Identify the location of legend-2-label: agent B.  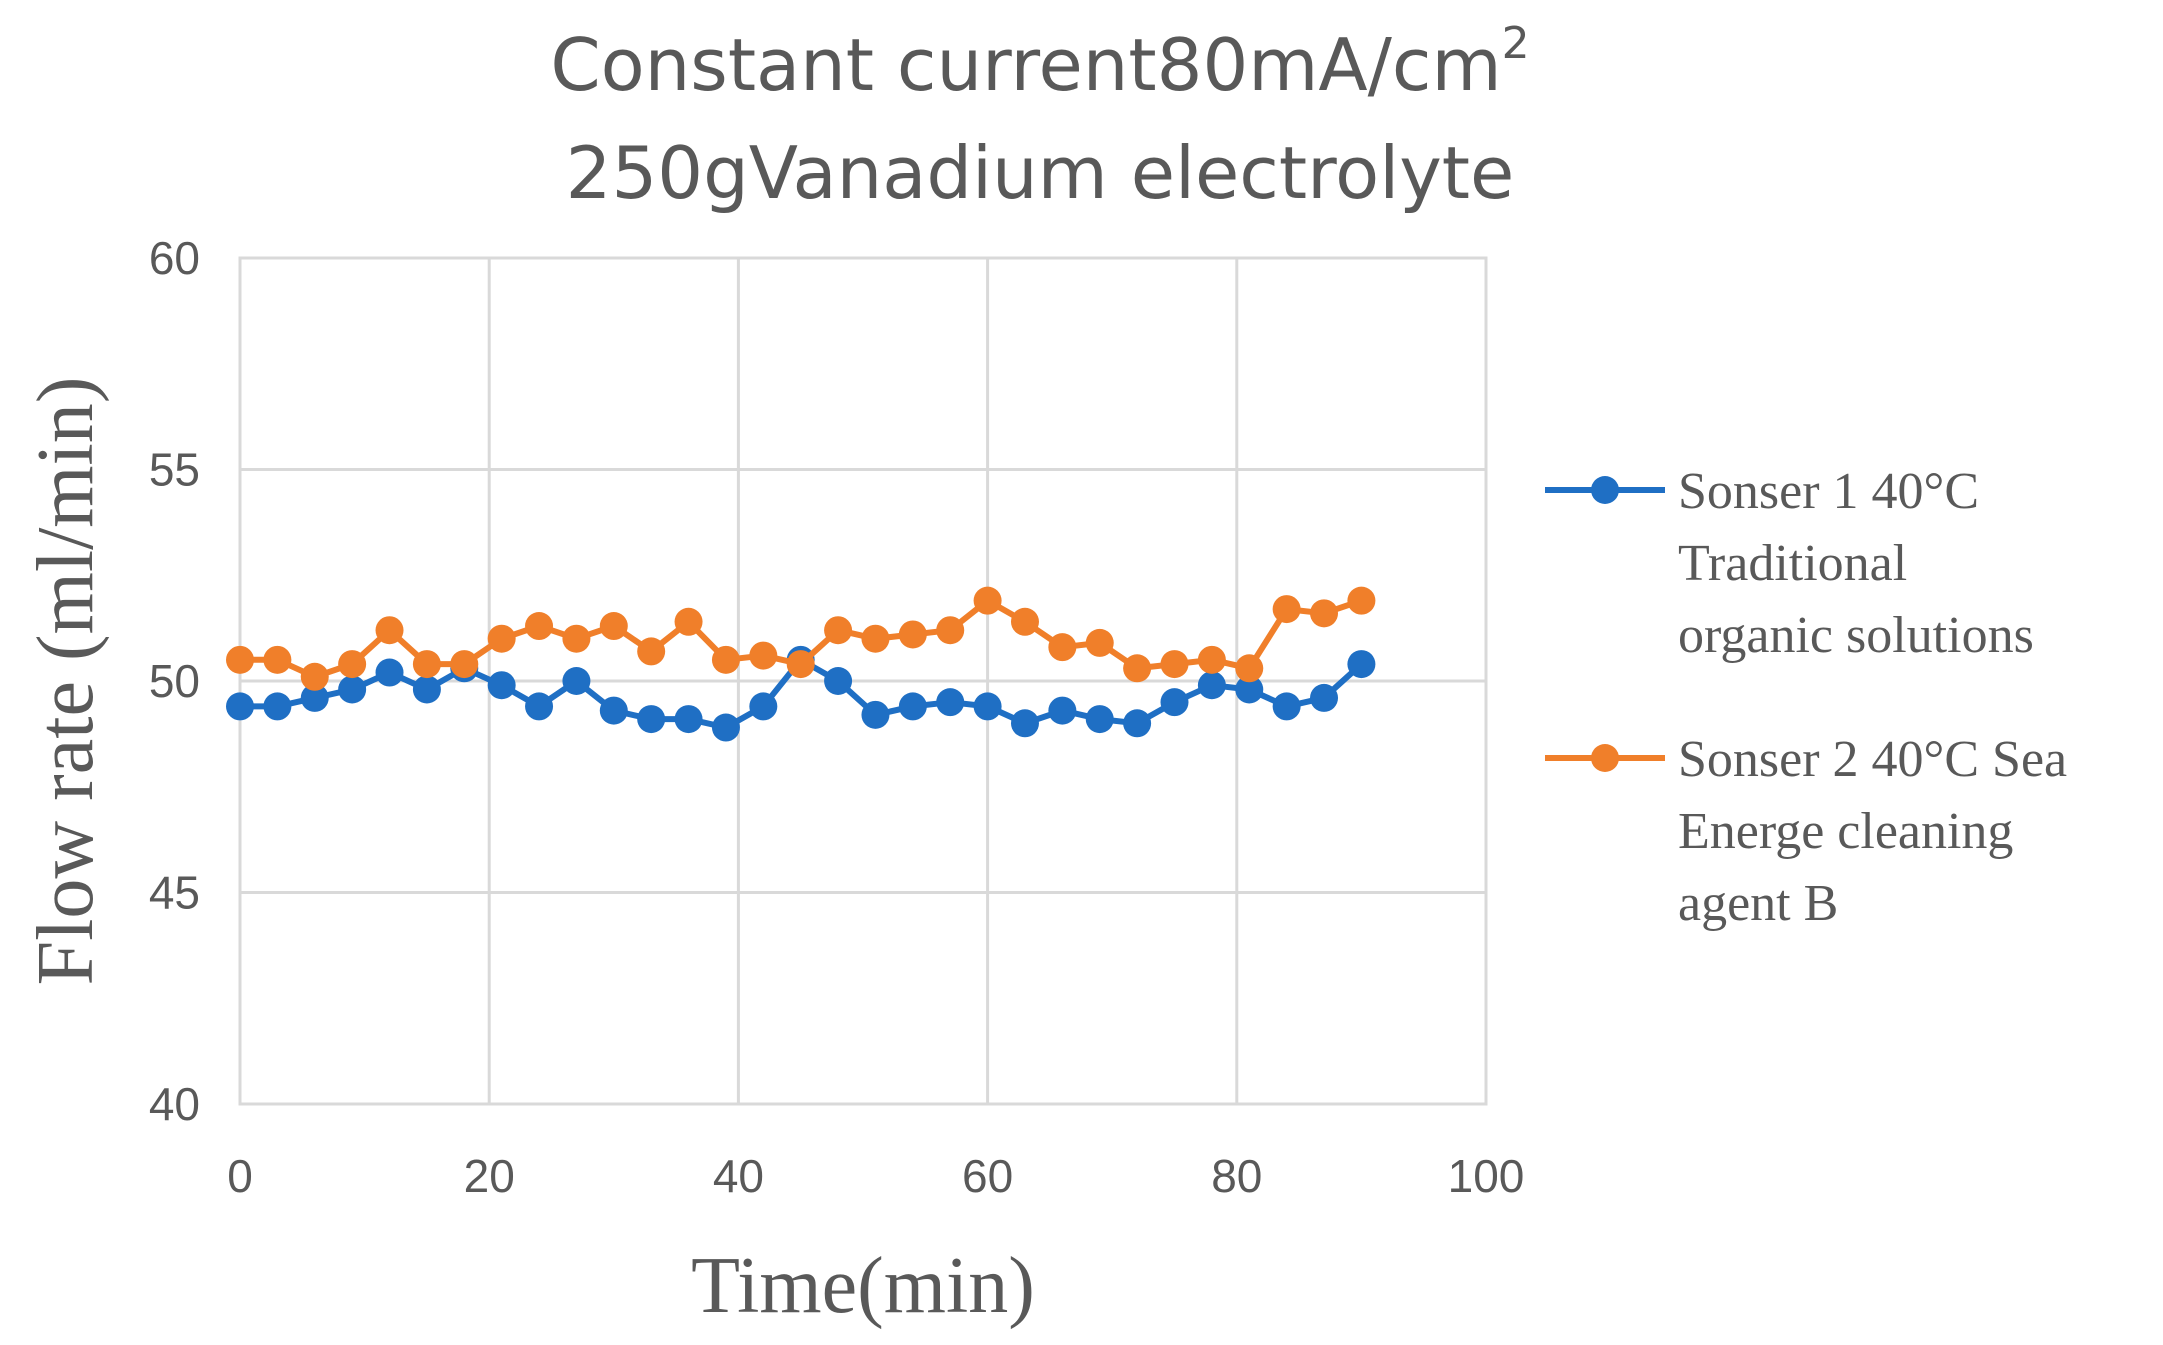
(1758, 903).